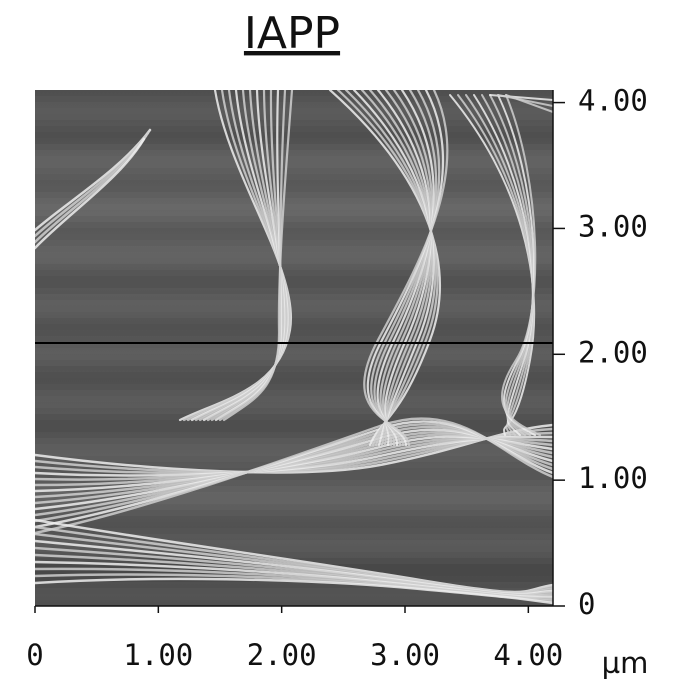  Describe the element at coordinates (405, 655) in the screenshot. I see `x-tick-label: 3.00` at that location.